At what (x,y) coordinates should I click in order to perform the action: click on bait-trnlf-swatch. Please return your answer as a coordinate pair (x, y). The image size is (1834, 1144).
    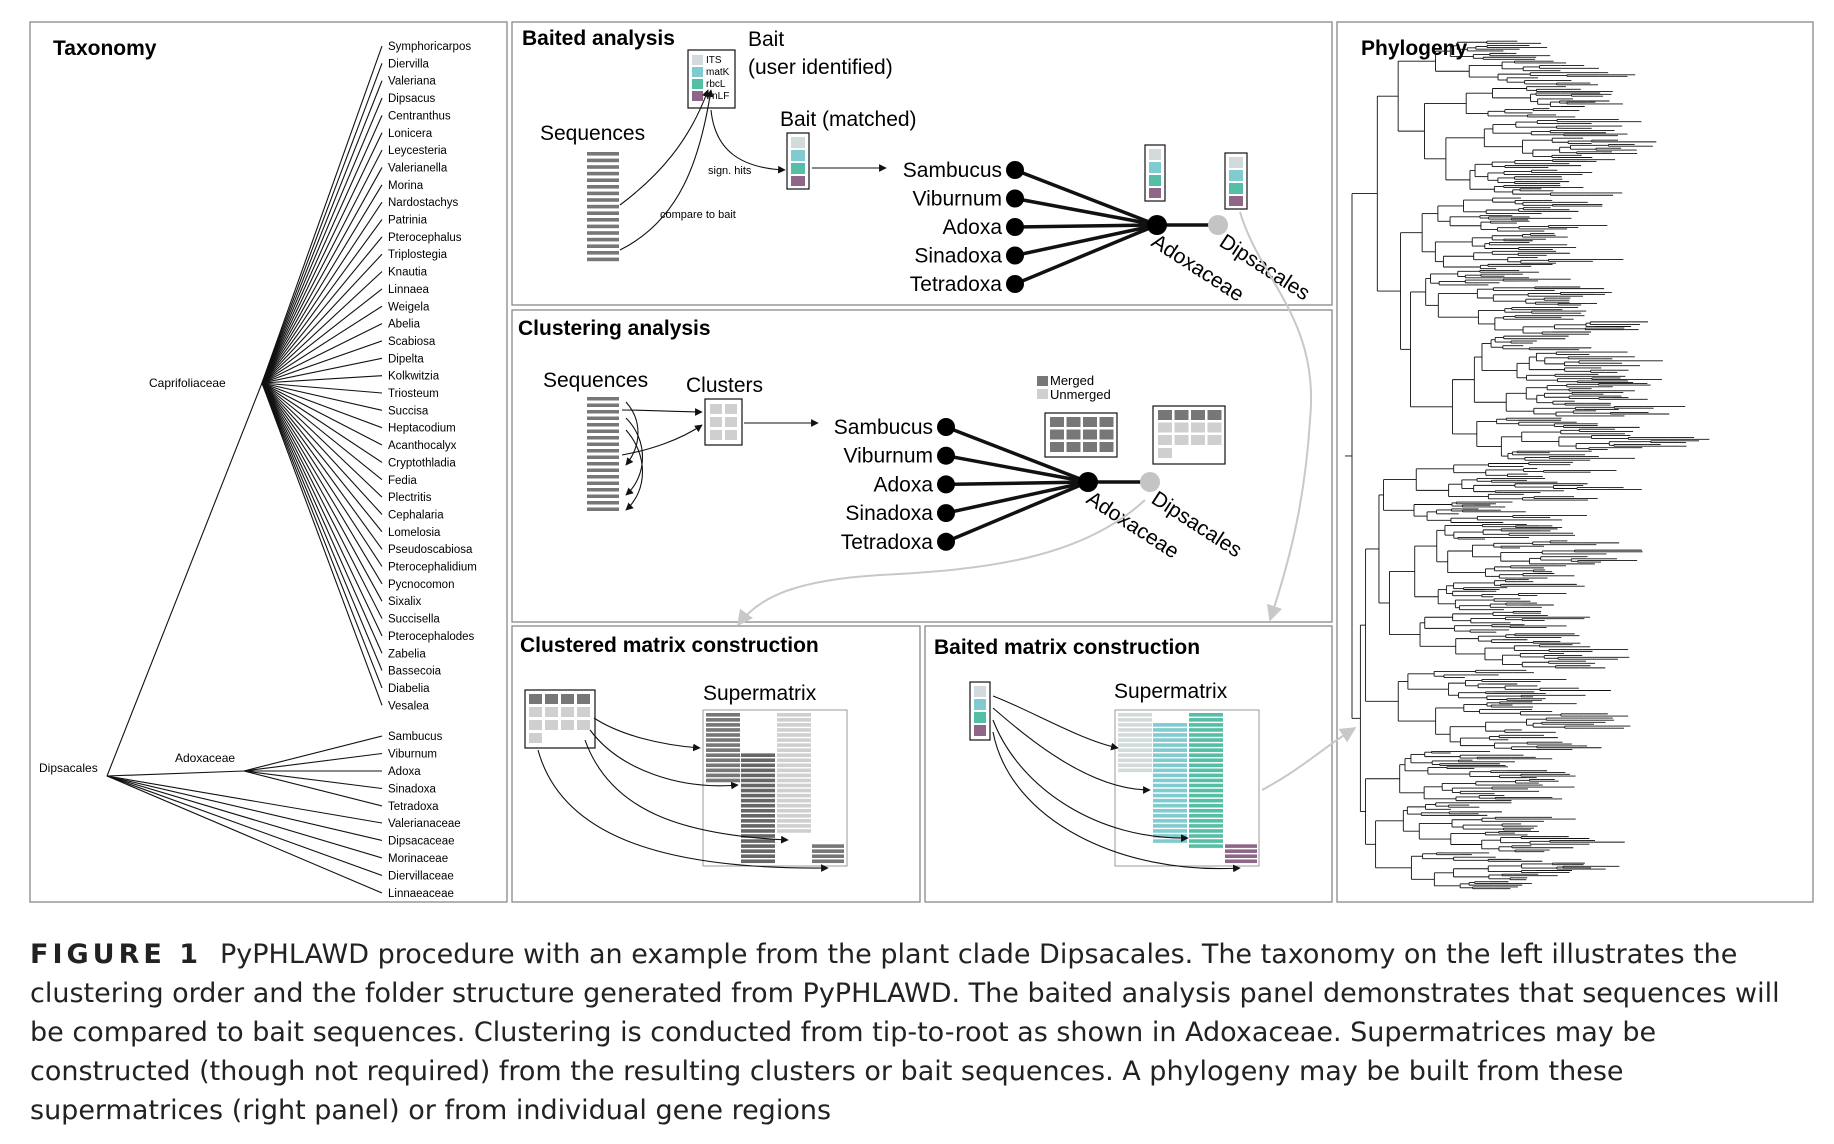
    Looking at the image, I should click on (697, 96).